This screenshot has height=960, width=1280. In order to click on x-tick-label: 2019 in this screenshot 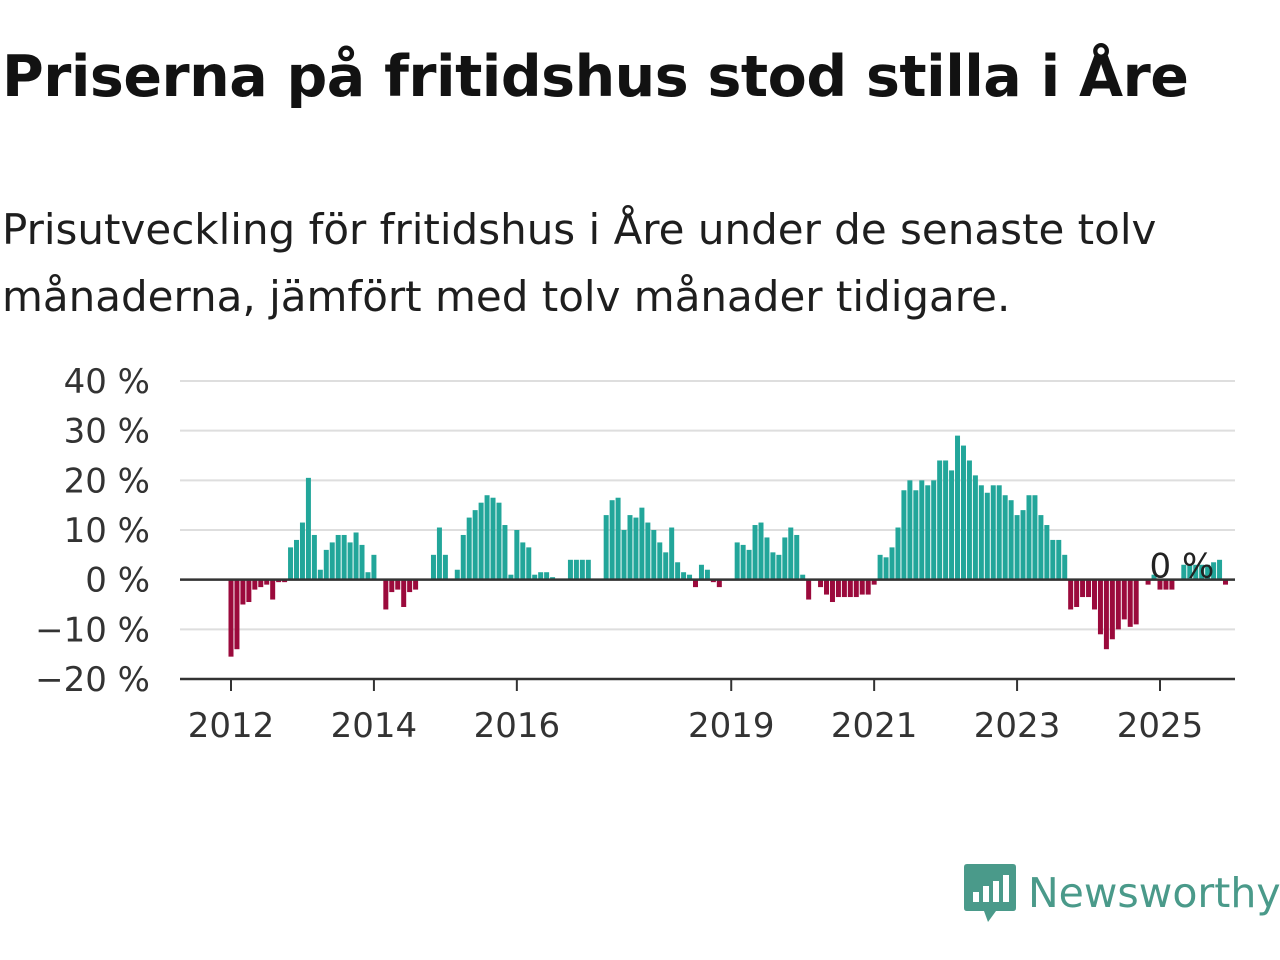, I will do `click(731, 726)`.